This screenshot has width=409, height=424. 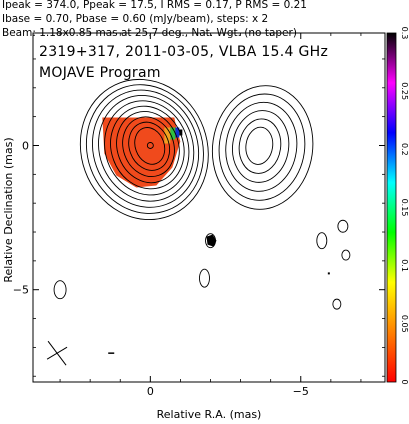 I want to click on colorbar-tick-label: 0.25, so click(x=404, y=91).